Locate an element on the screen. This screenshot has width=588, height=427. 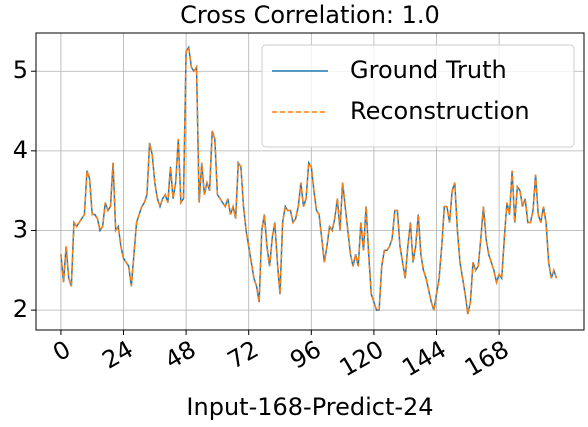
legend-frame is located at coordinates (418, 96).